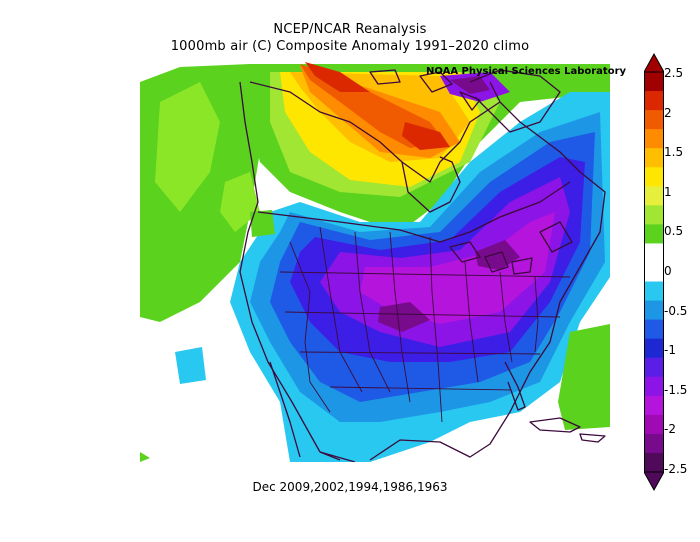 This screenshot has width=700, height=542. What do you see at coordinates (404, 317) in the screenshot?
I see `negative-anomaly-deep` at bounding box center [404, 317].